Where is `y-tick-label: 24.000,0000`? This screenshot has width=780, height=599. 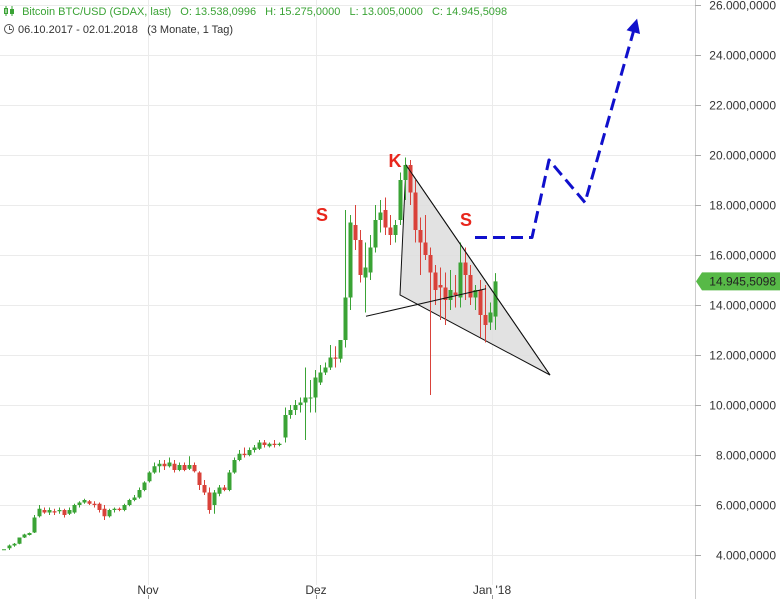 y-tick-label: 24.000,0000 is located at coordinates (742, 56).